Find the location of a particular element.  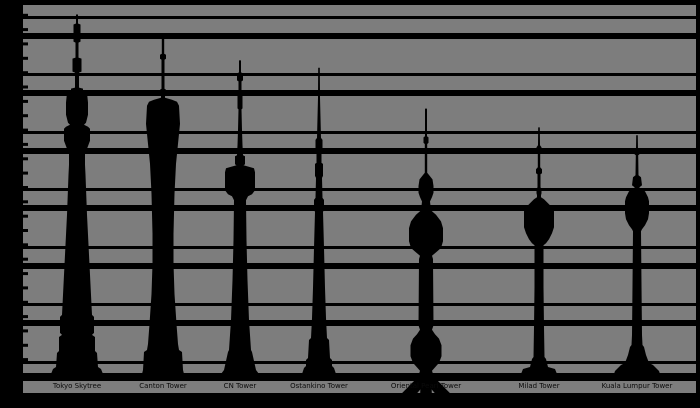

x-axis-label-milad-tower: Milad Tower is located at coordinates (539, 386).